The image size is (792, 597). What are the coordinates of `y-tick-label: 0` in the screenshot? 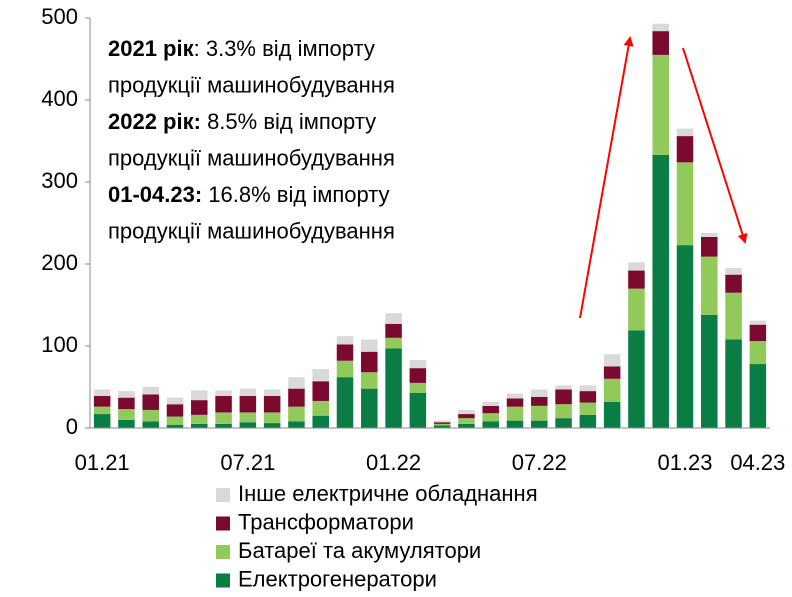 It's located at (72, 426).